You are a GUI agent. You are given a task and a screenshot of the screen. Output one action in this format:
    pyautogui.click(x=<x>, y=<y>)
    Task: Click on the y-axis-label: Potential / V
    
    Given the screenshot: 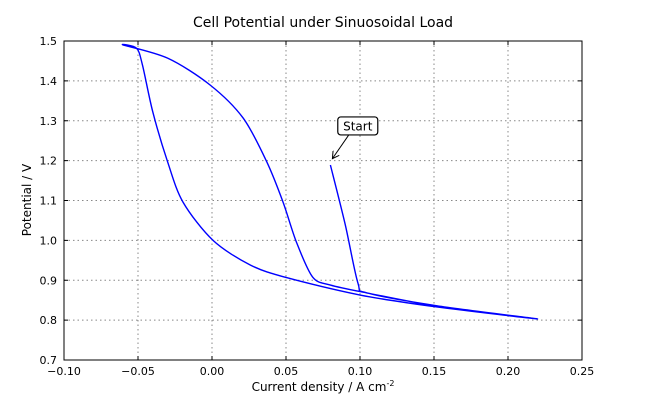 What is the action you would take?
    pyautogui.click(x=27, y=199)
    